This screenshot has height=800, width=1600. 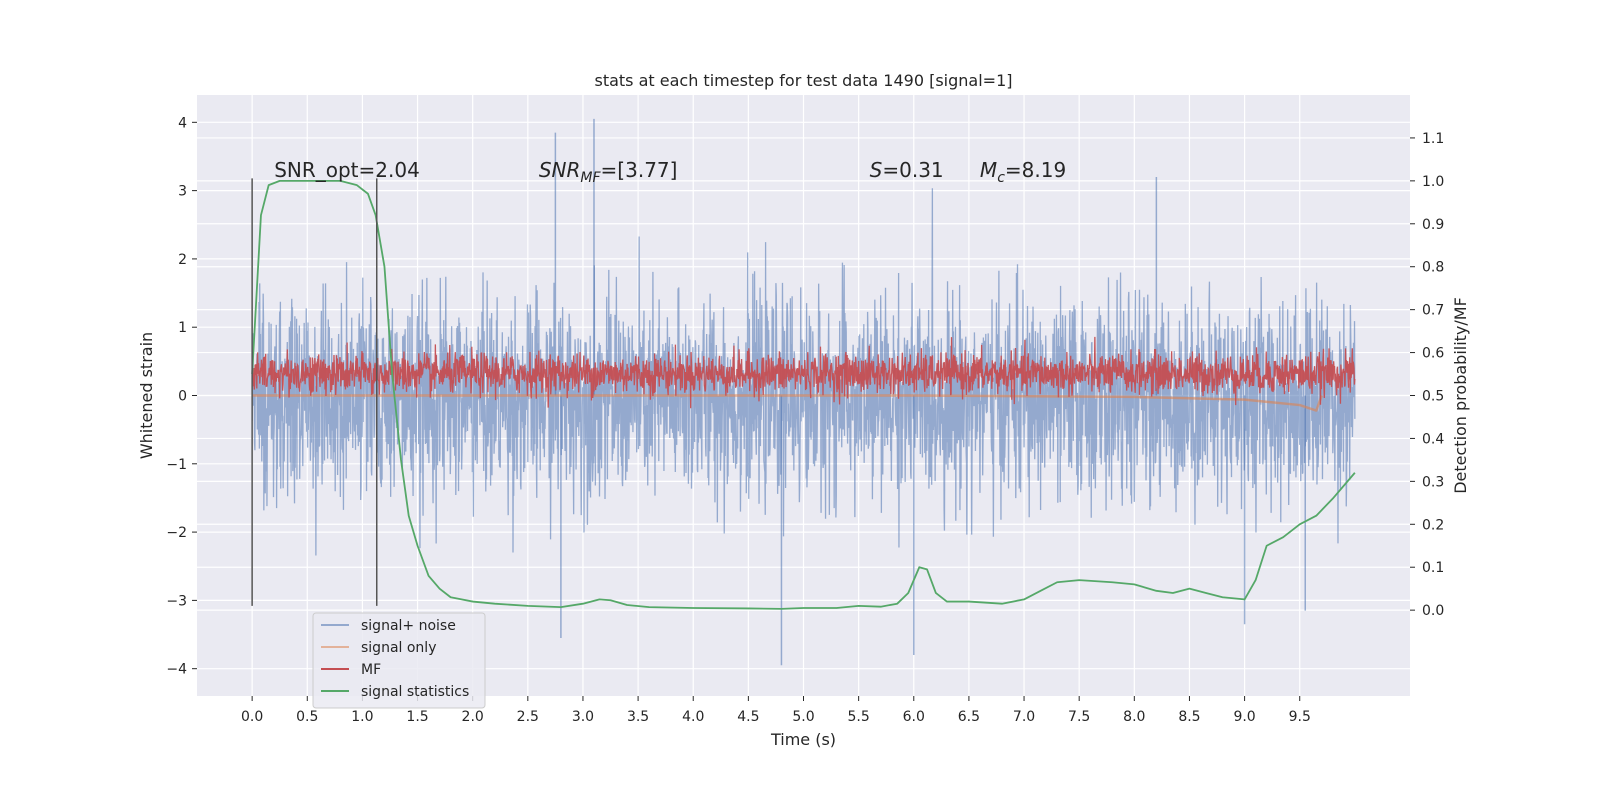 I want to click on annotation: Mc=8.19, so click(x=1023, y=172).